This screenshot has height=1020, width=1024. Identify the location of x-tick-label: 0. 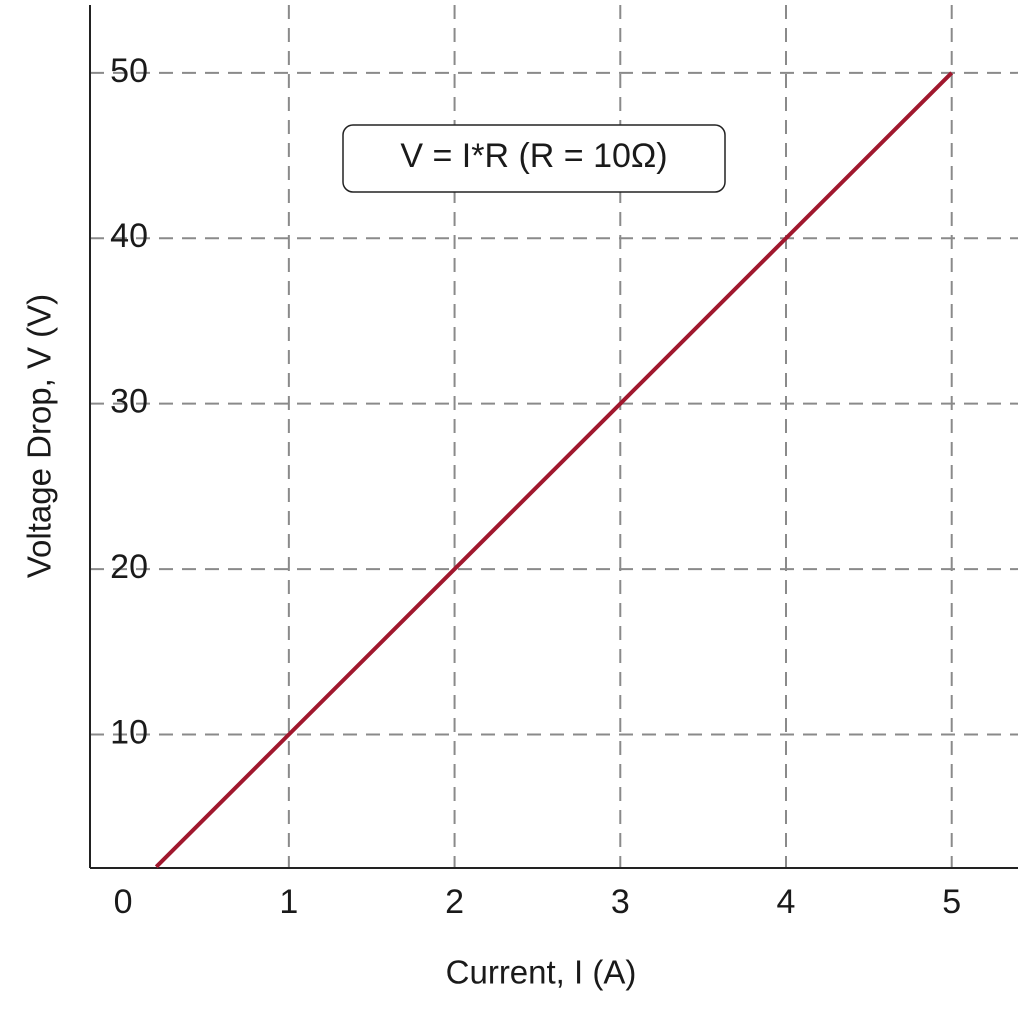
(123, 902).